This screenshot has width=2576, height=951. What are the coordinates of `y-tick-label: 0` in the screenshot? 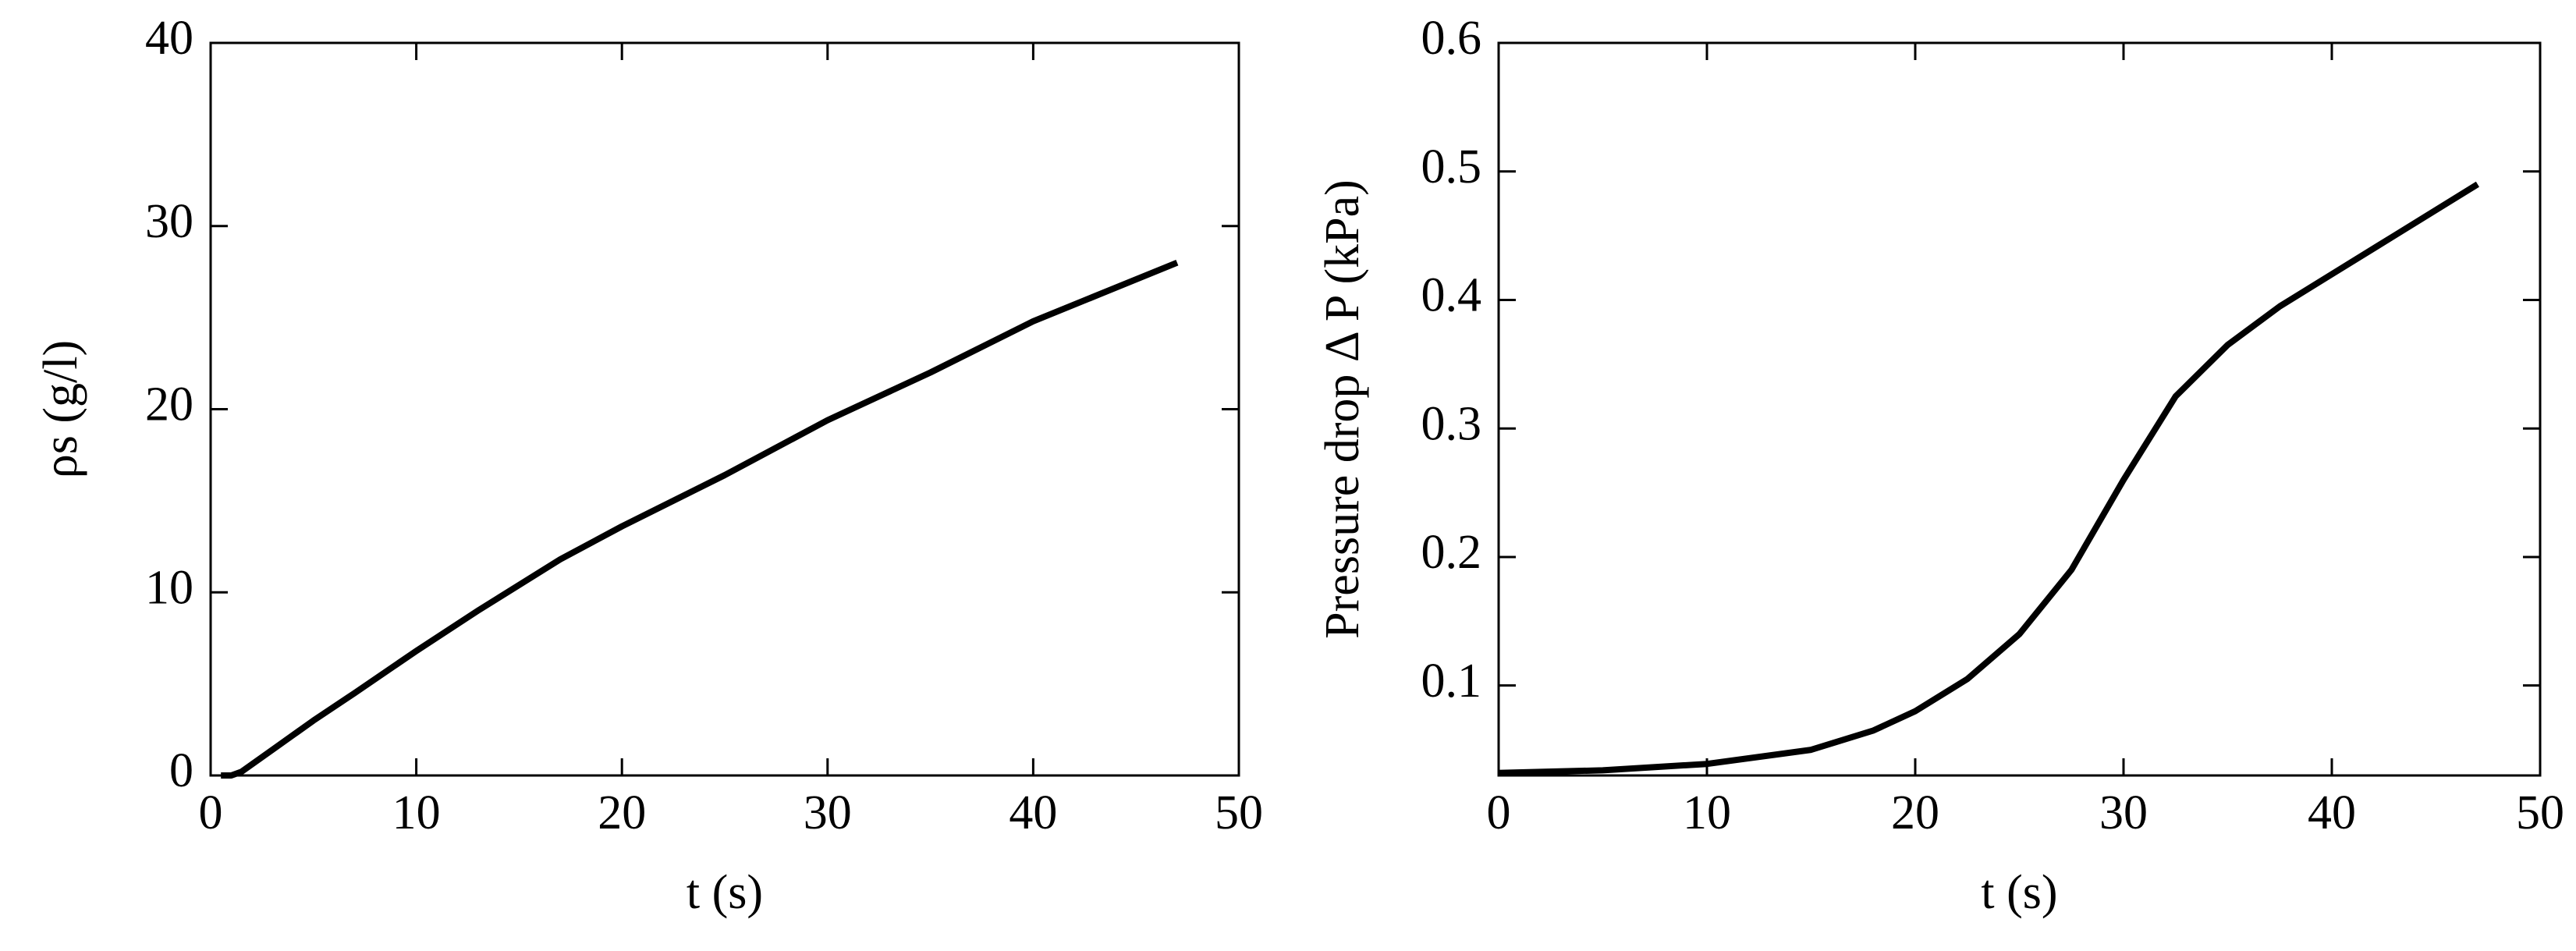 It's located at (181, 770).